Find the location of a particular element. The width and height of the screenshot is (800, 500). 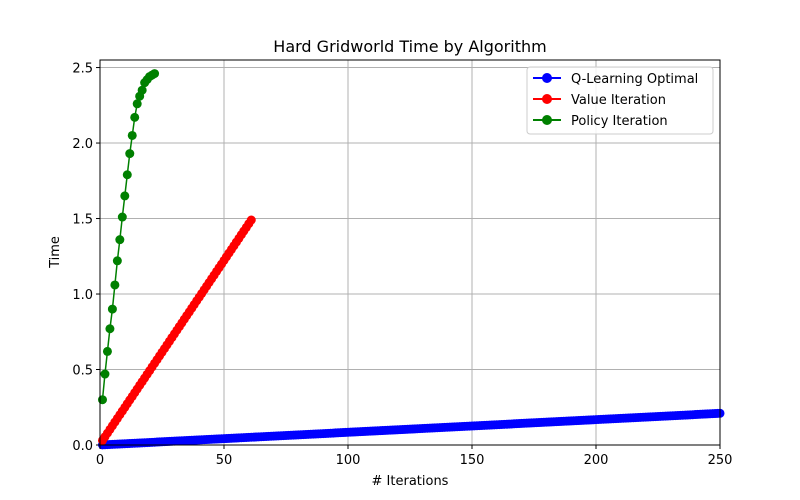

y-tick-label: 0.5 is located at coordinates (82, 371).